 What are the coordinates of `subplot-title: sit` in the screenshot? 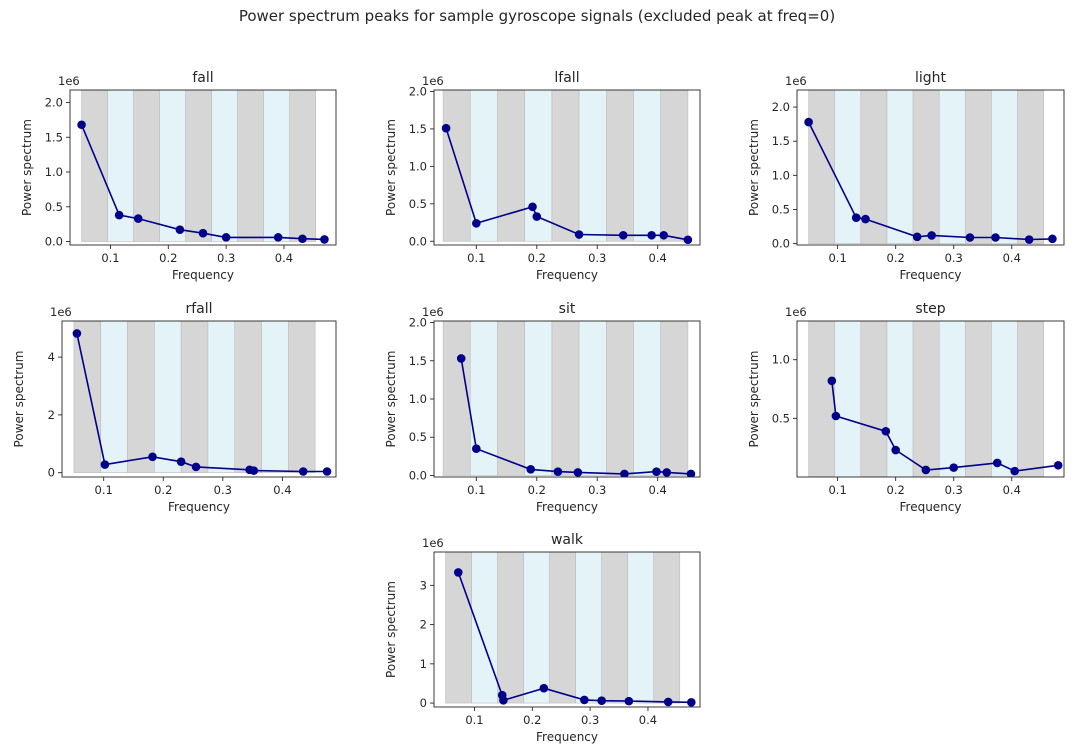 It's located at (567, 309).